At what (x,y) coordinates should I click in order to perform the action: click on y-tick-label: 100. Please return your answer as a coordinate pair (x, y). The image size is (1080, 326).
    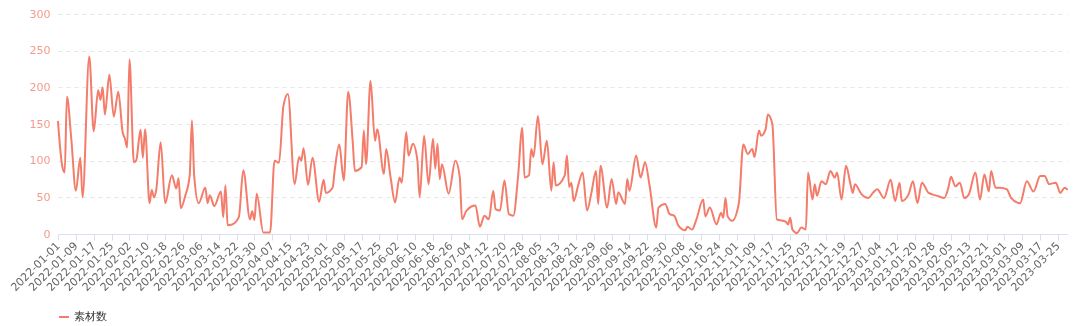
    Looking at the image, I should click on (40, 161).